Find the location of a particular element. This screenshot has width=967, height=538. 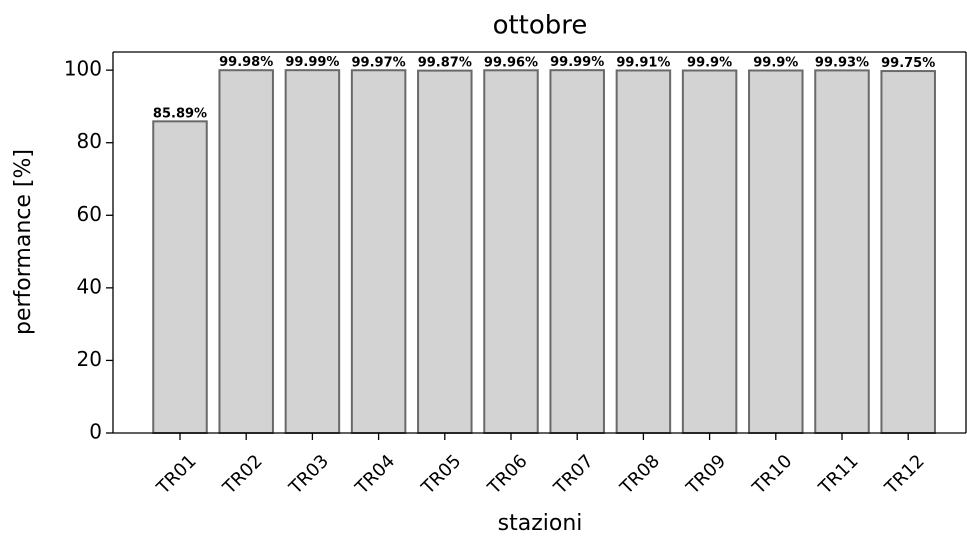

x-tick-label: TR06 is located at coordinates (507, 475).